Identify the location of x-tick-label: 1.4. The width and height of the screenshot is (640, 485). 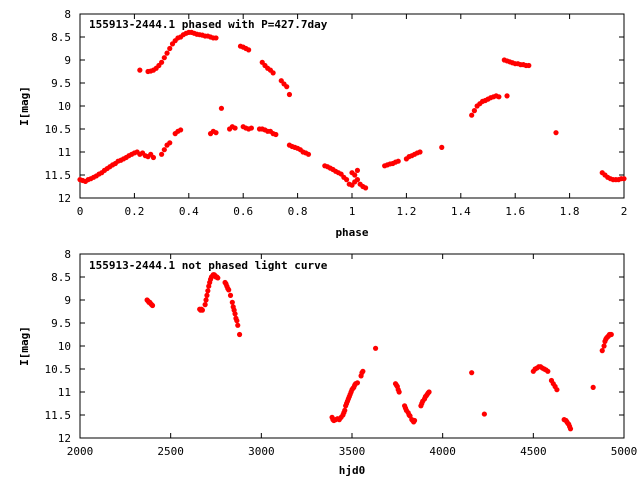
(461, 211).